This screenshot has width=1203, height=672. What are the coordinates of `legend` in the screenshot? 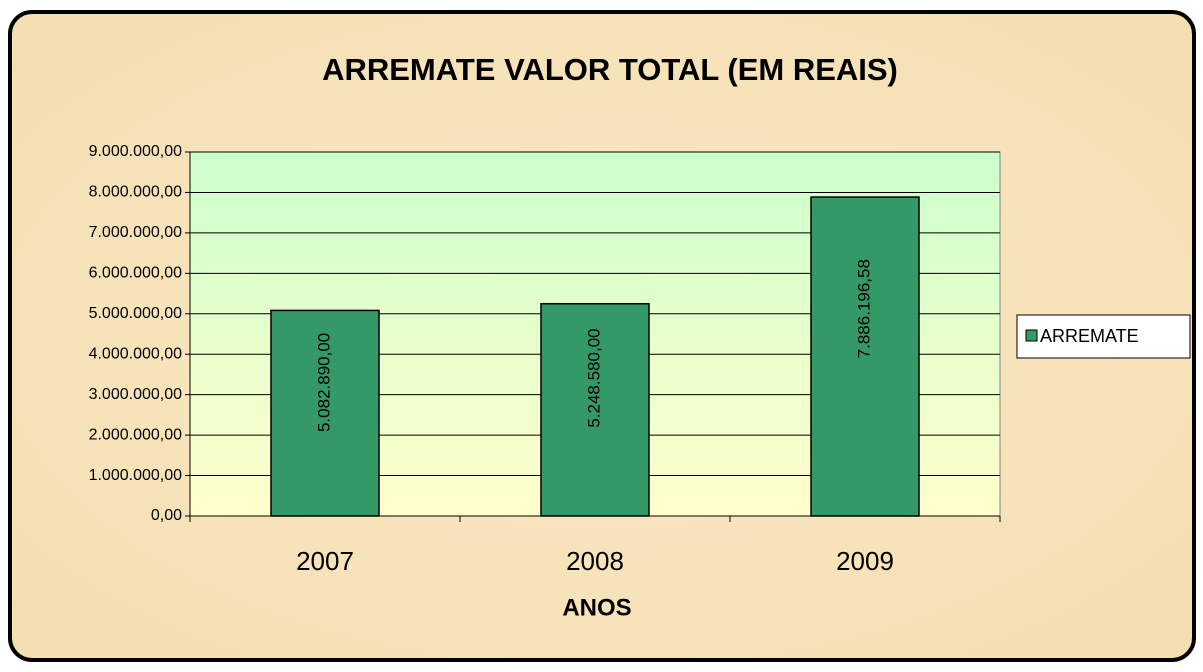 It's located at (1103, 336).